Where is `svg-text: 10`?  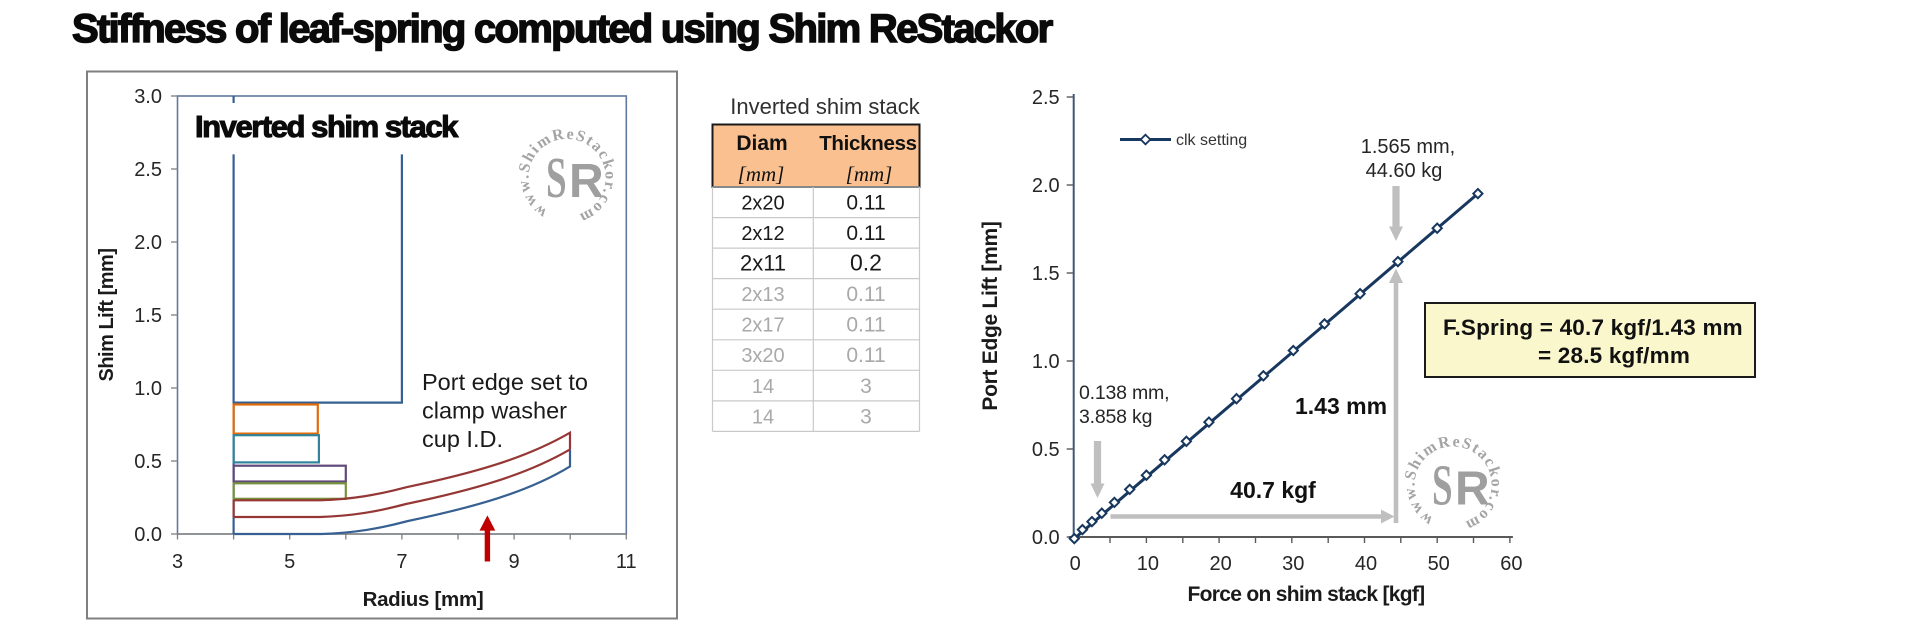
svg-text: 10 is located at coordinates (1148, 564).